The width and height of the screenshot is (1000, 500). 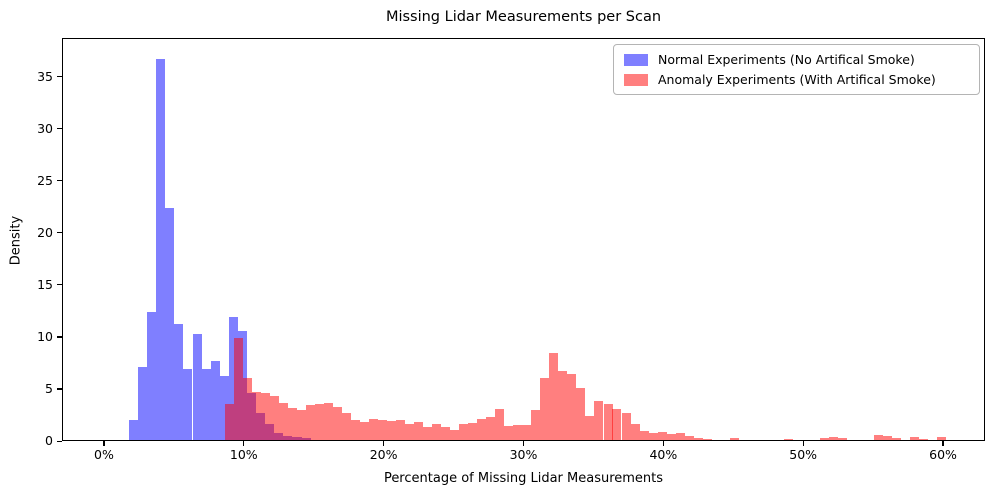 What do you see at coordinates (45, 284) in the screenshot?
I see `y-tick-label: 15` at bounding box center [45, 284].